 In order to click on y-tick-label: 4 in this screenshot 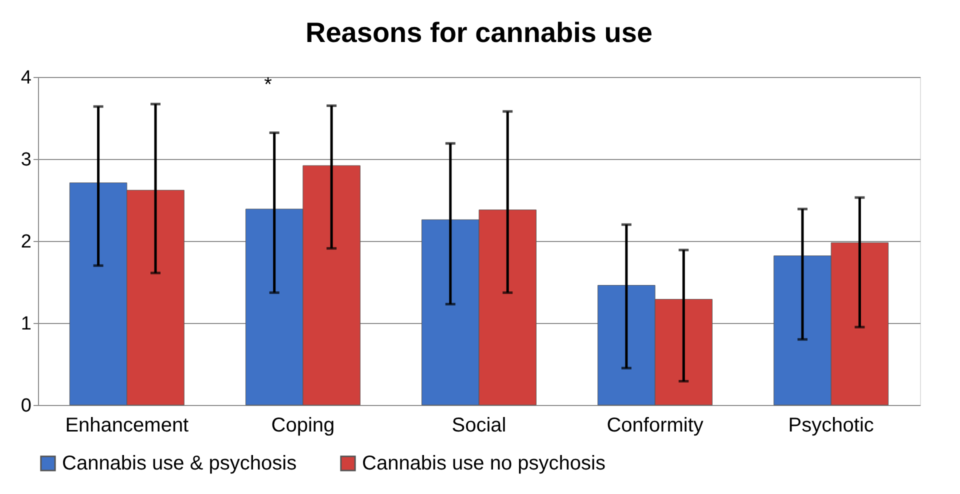, I will do `click(26, 78)`.